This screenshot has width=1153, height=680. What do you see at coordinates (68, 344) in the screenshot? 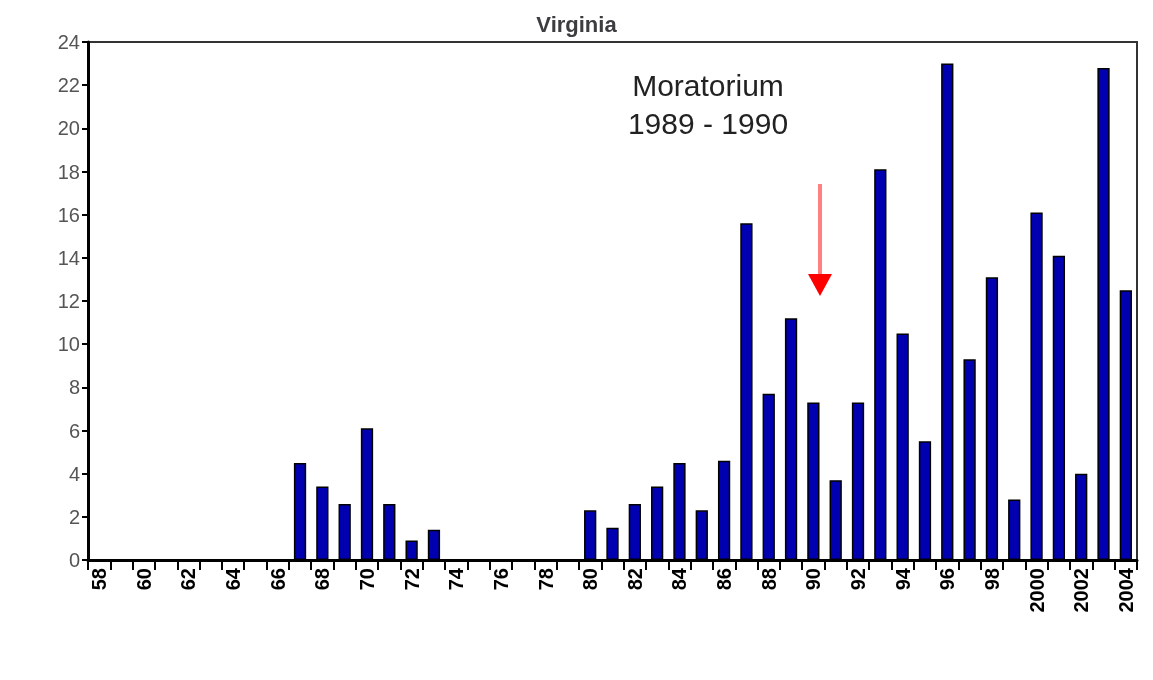
I see `y-tick-label: 10` at bounding box center [68, 344].